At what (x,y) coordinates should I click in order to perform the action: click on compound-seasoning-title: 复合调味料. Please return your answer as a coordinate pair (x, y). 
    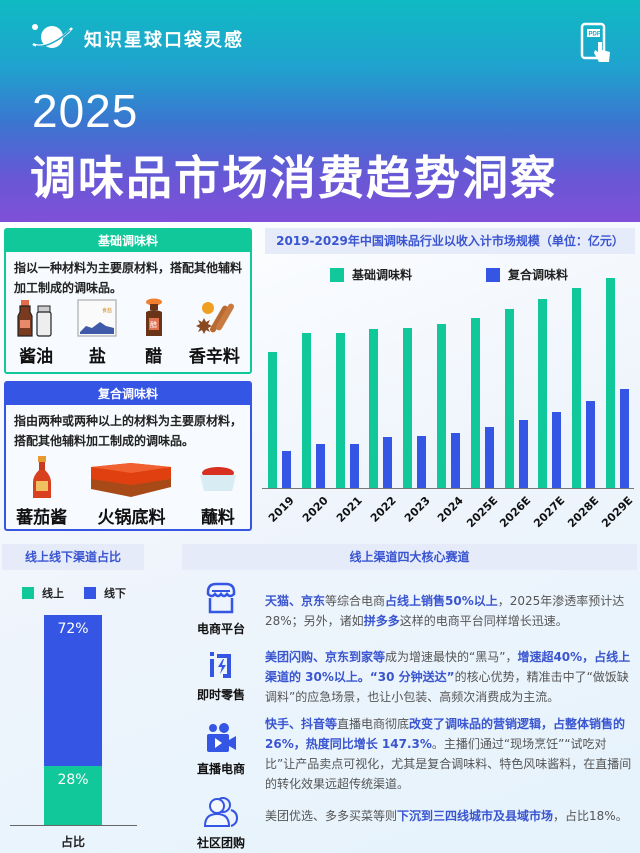
    Looking at the image, I should click on (128, 394).